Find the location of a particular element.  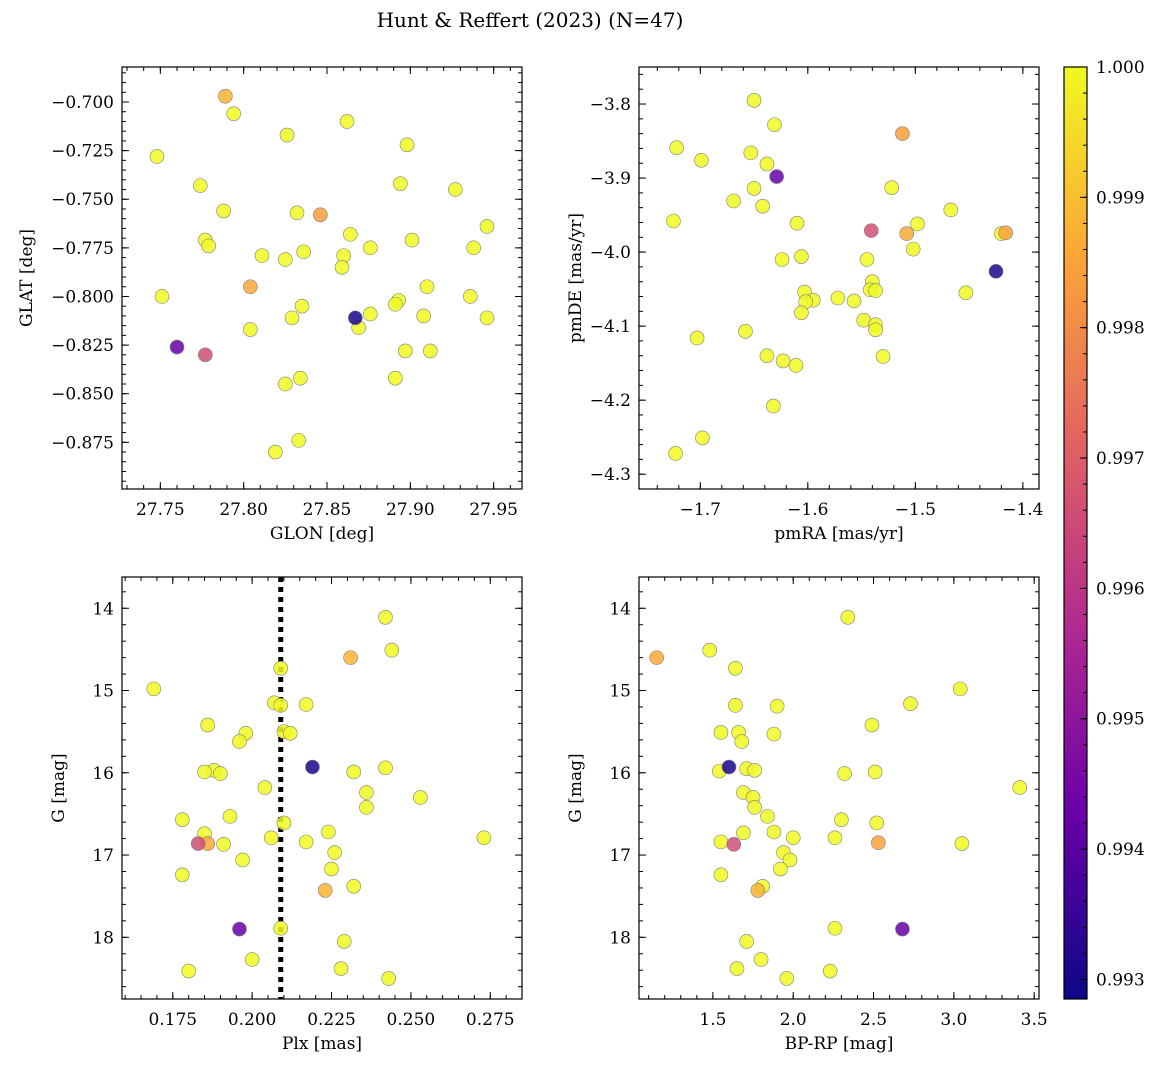

y-axis-label: G [mag] is located at coordinates (59, 787).